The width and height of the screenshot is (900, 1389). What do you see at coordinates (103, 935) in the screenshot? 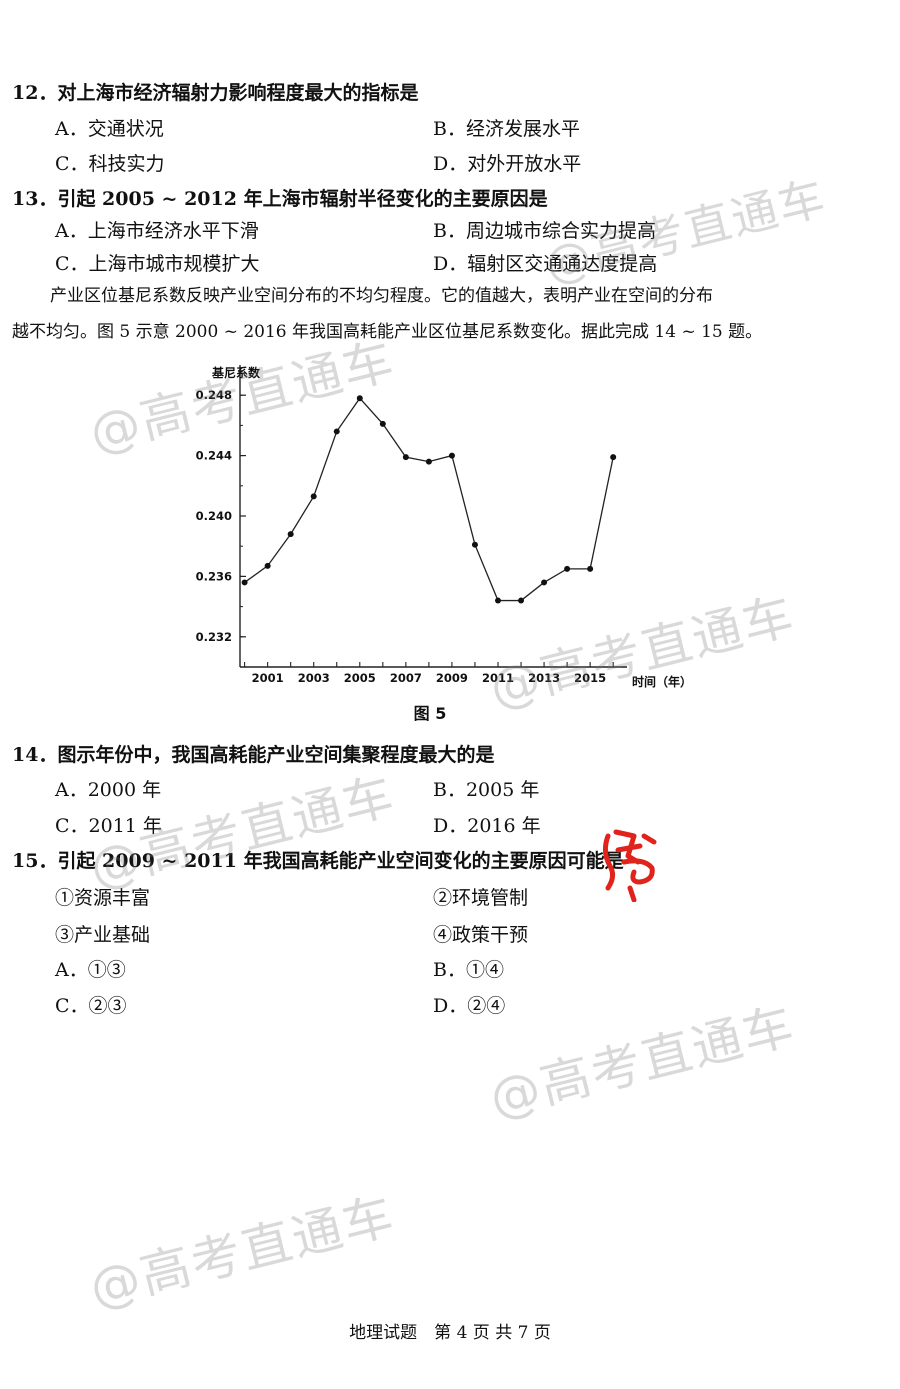
I see `q15-statement-3: ③产业基础` at bounding box center [103, 935].